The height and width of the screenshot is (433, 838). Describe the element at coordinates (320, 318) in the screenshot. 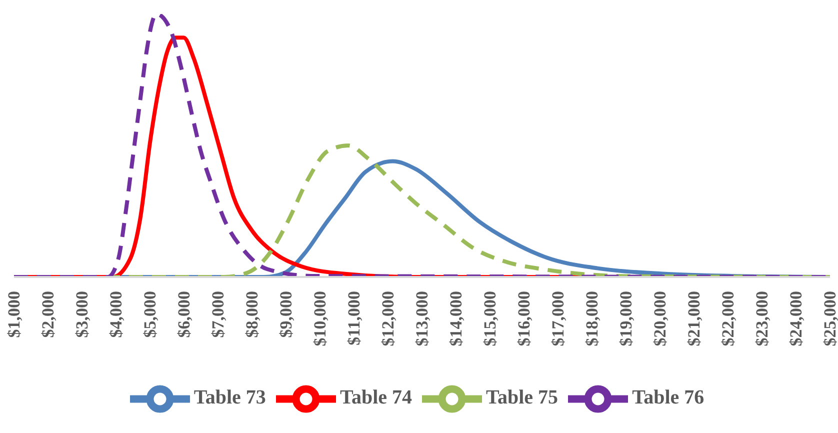

I see `x-tick-label: $10,000` at that location.